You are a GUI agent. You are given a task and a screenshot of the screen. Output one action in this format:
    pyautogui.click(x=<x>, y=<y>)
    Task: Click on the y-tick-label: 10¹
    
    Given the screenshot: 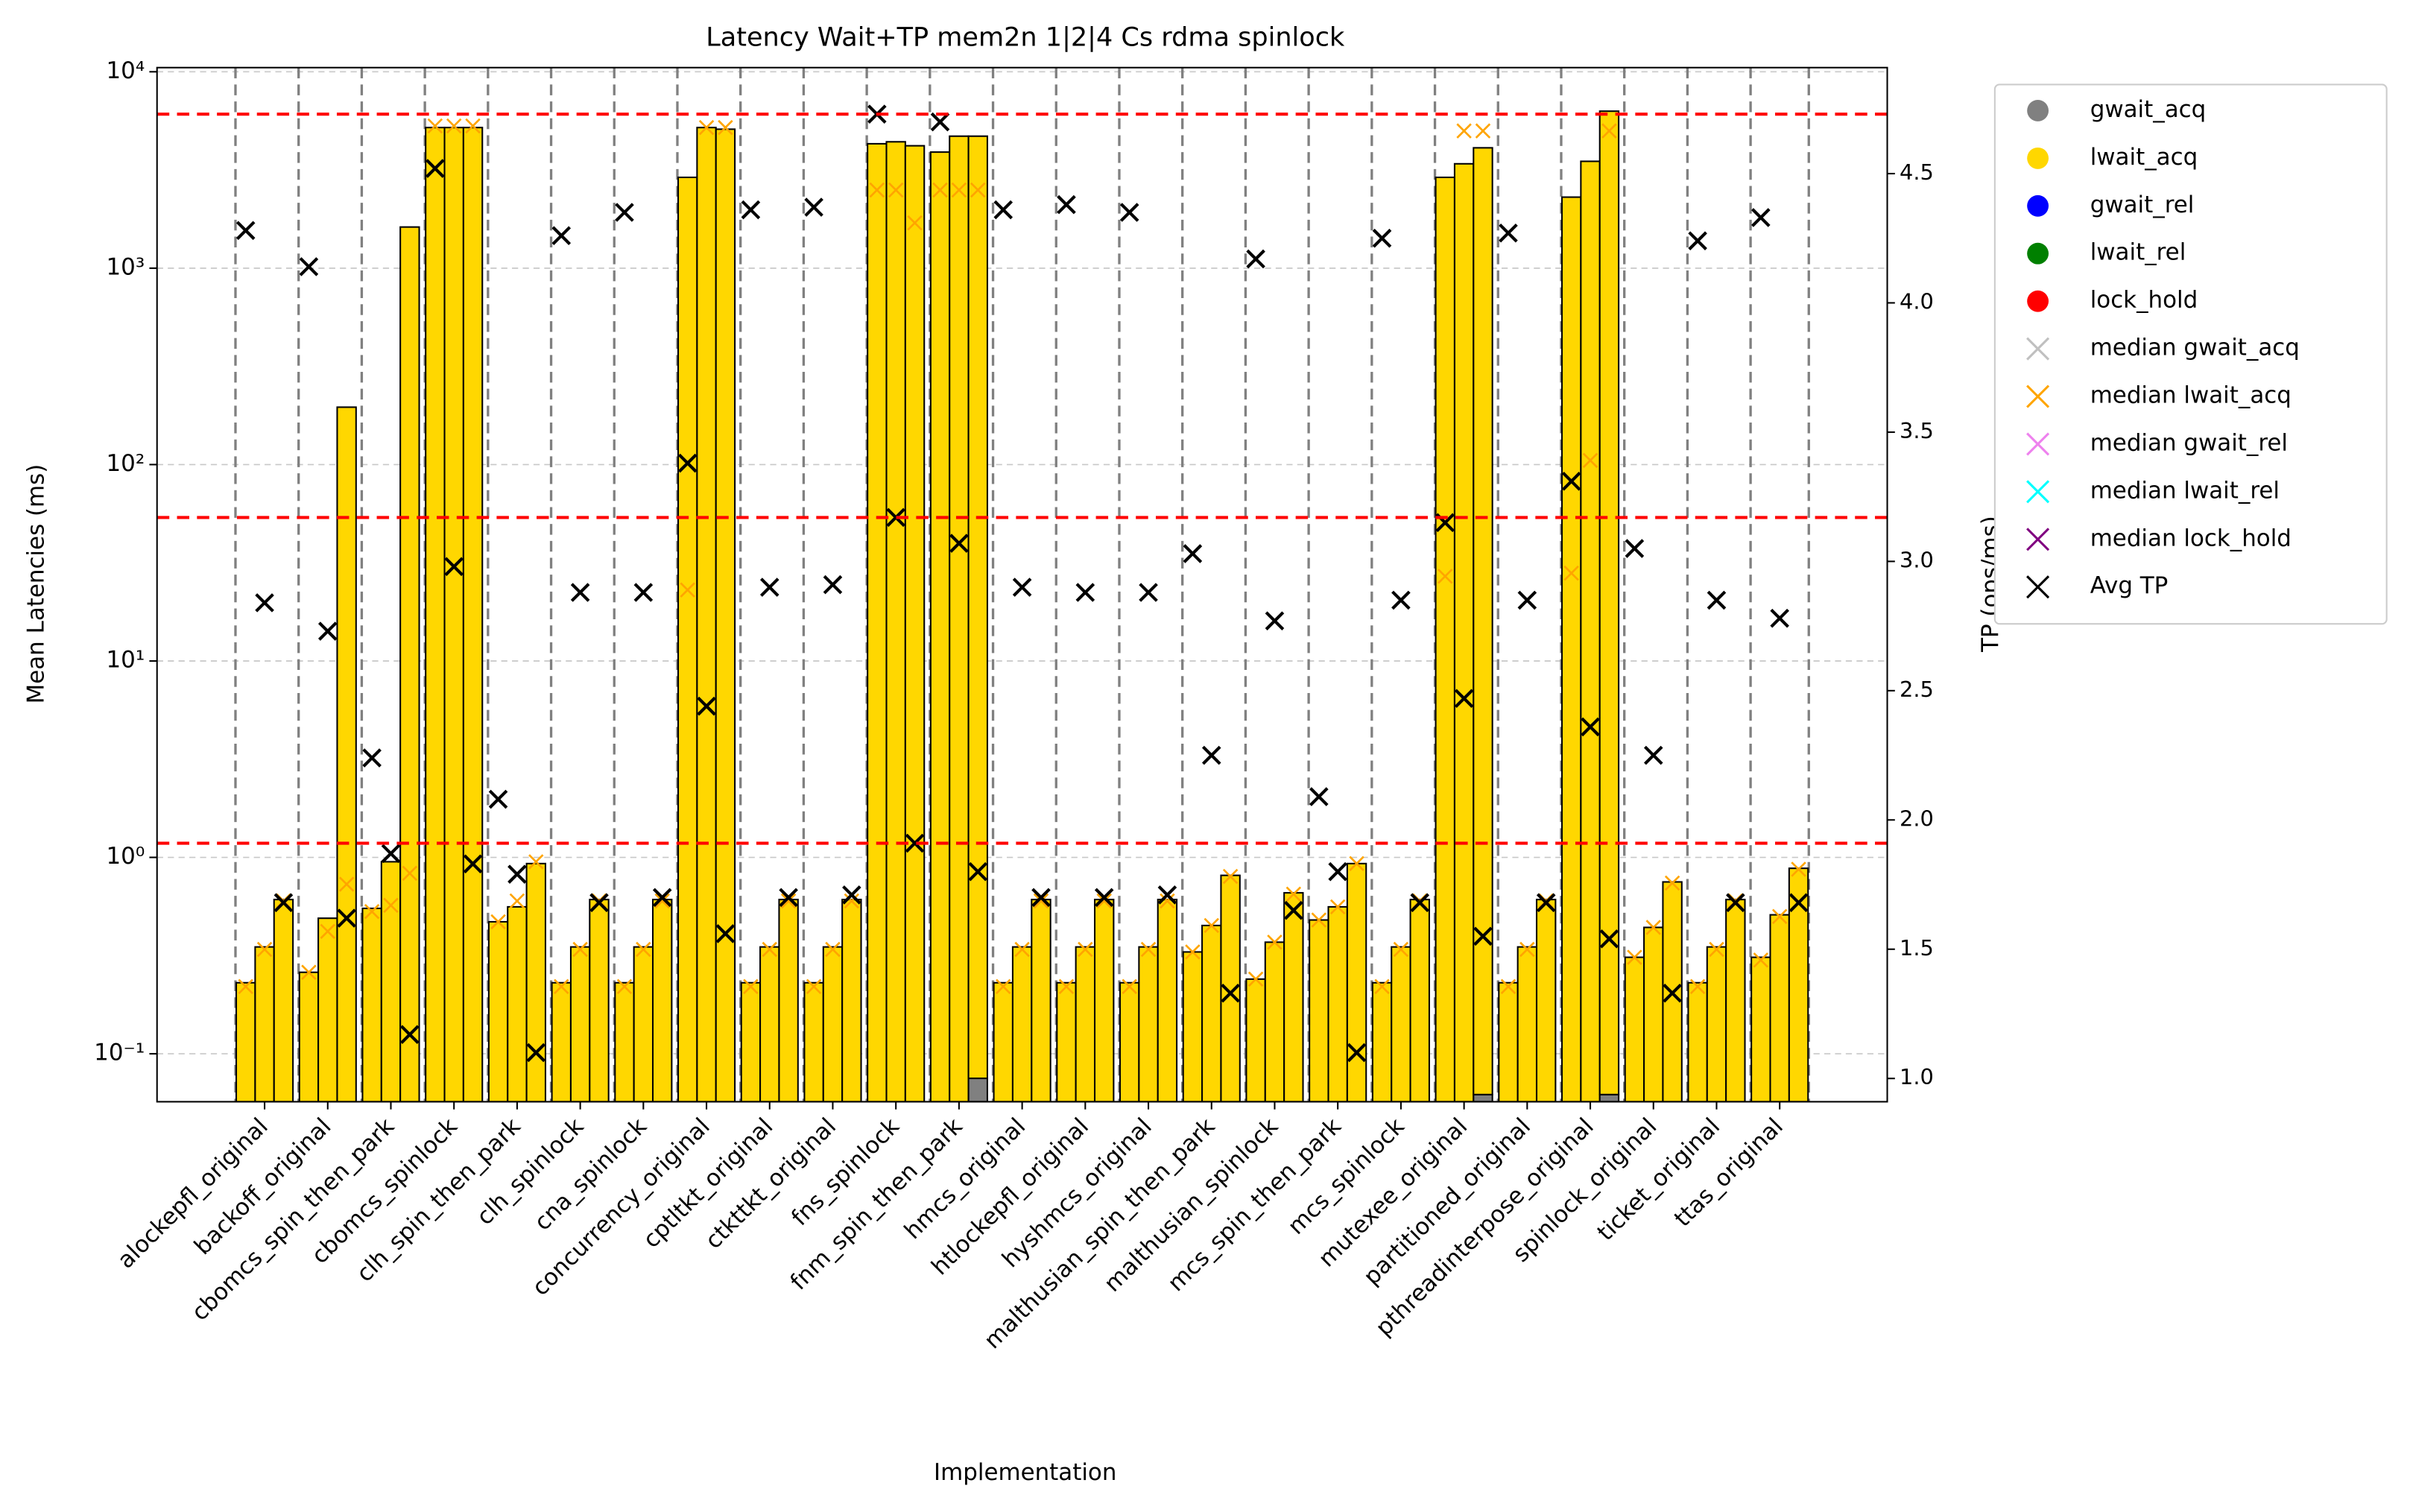 What is the action you would take?
    pyautogui.click(x=126, y=659)
    